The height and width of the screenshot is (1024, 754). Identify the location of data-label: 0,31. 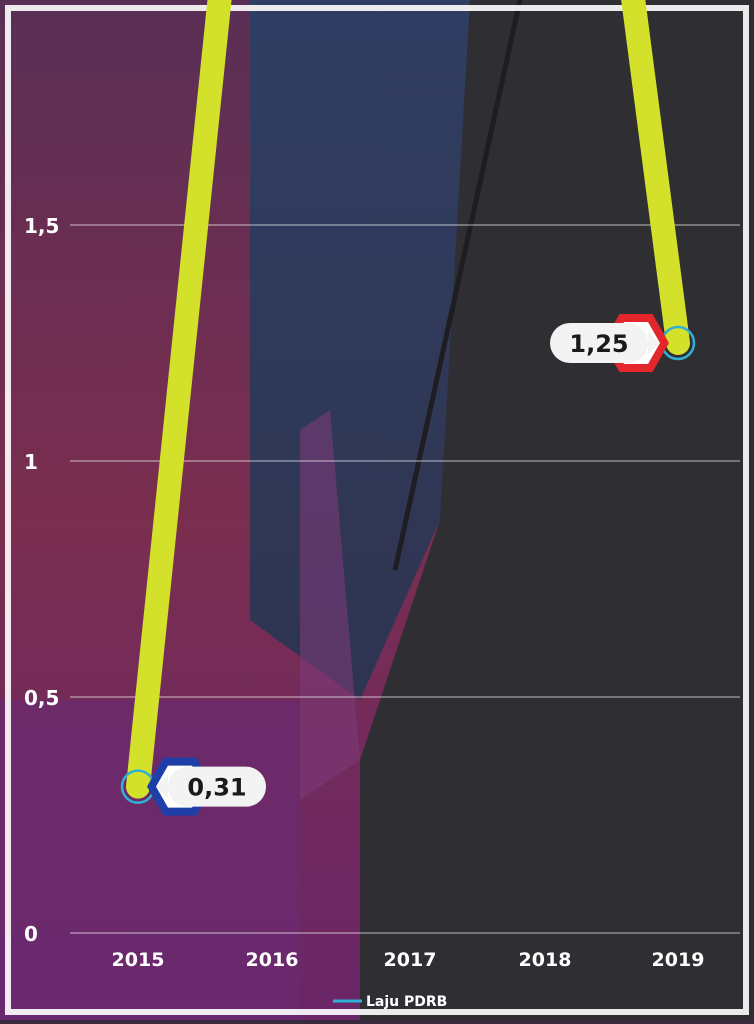
(206, 786).